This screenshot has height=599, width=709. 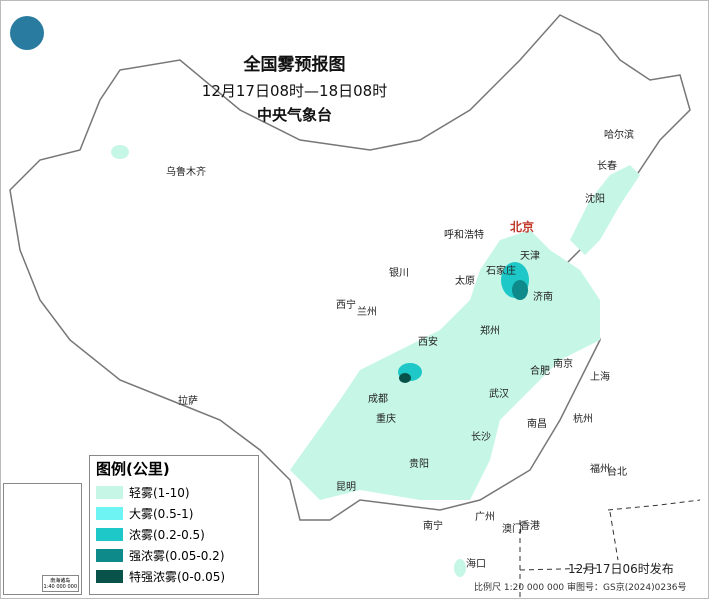 What do you see at coordinates (520, 290) in the screenshot?
I see `fog-strong-area` at bounding box center [520, 290].